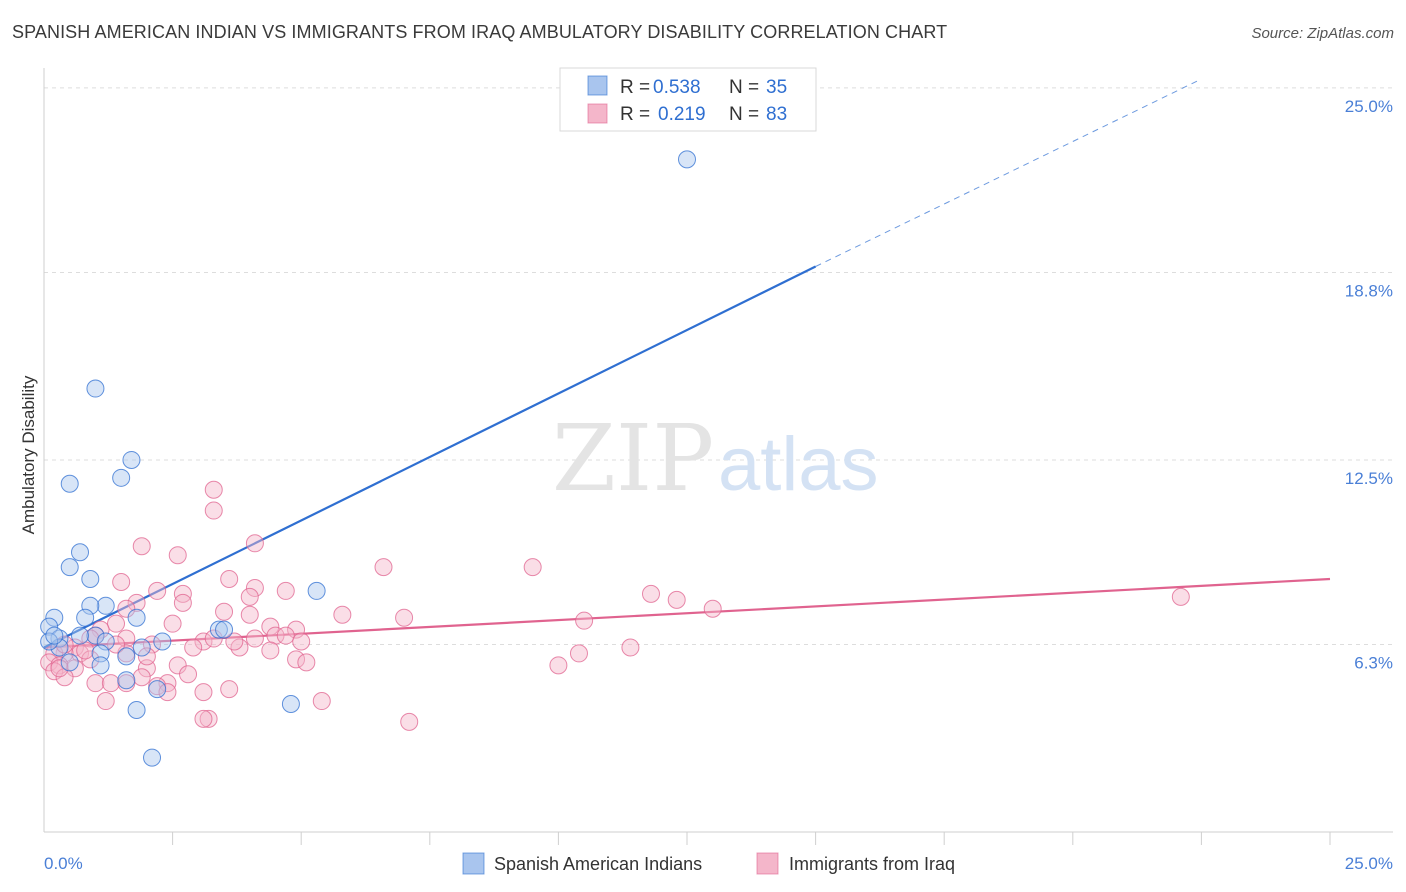 This screenshot has height=892, width=1406. I want to click on legend-n-value-2: 83, so click(776, 114).